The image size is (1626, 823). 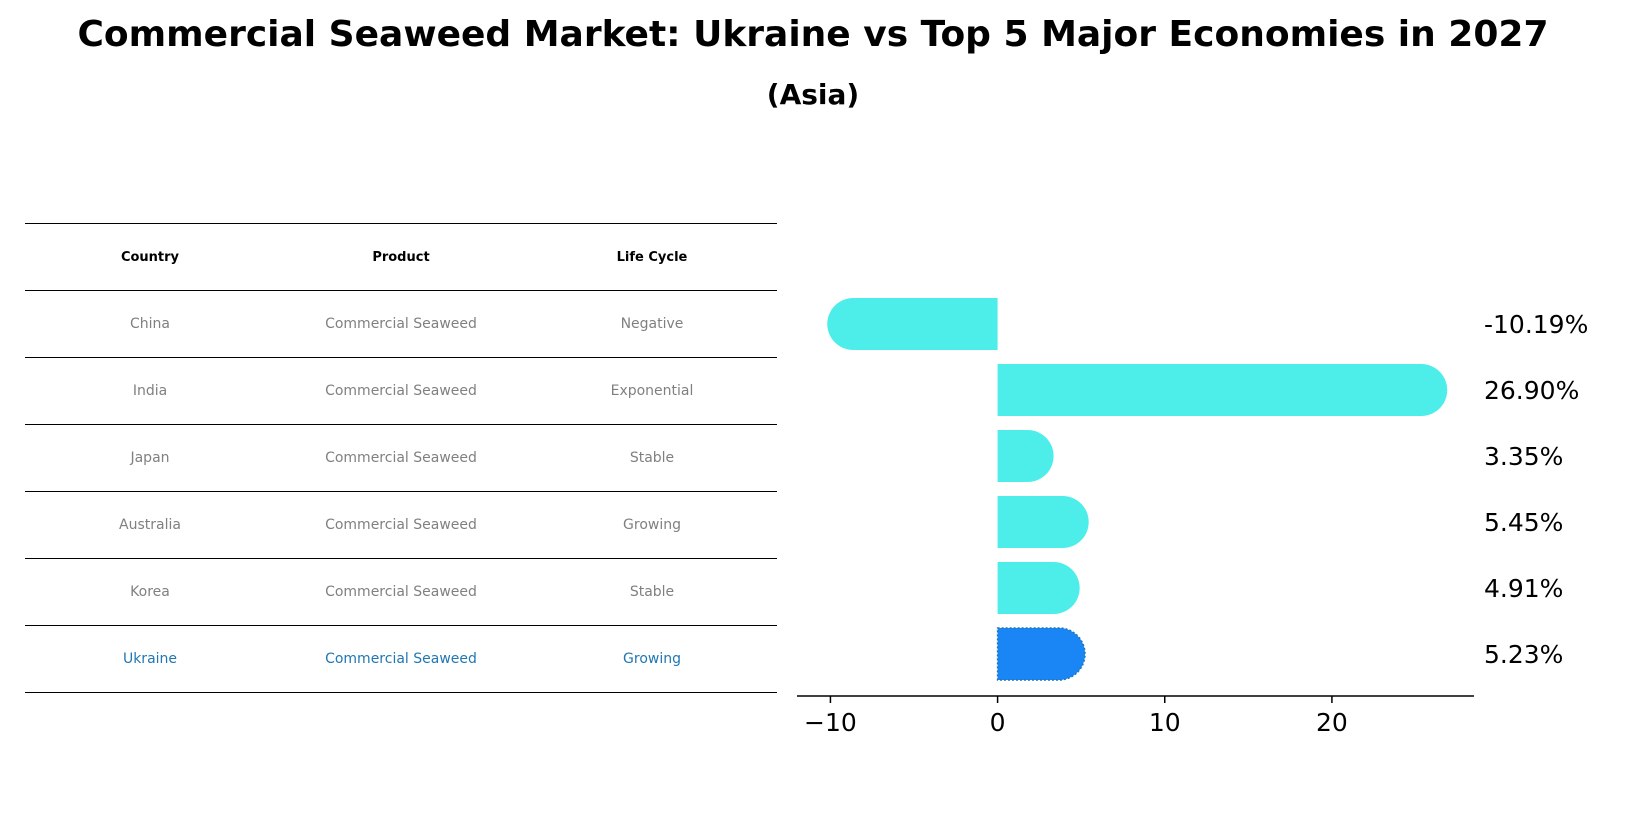 What do you see at coordinates (150, 592) in the screenshot?
I see `table-cell-country: Korea` at bounding box center [150, 592].